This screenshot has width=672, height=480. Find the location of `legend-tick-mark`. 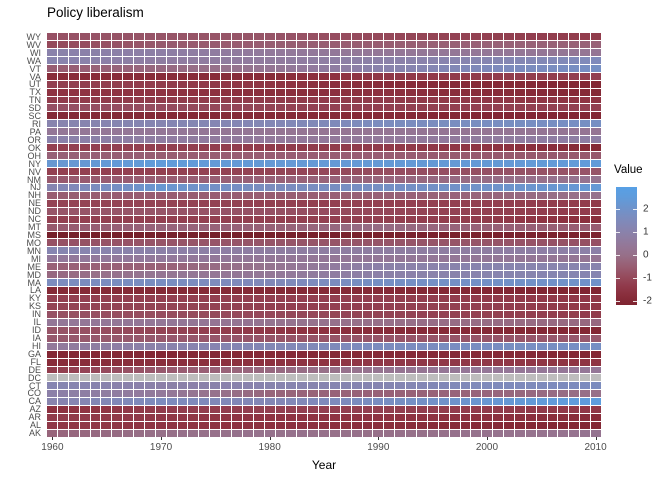

legend-tick-mark is located at coordinates (635, 256).